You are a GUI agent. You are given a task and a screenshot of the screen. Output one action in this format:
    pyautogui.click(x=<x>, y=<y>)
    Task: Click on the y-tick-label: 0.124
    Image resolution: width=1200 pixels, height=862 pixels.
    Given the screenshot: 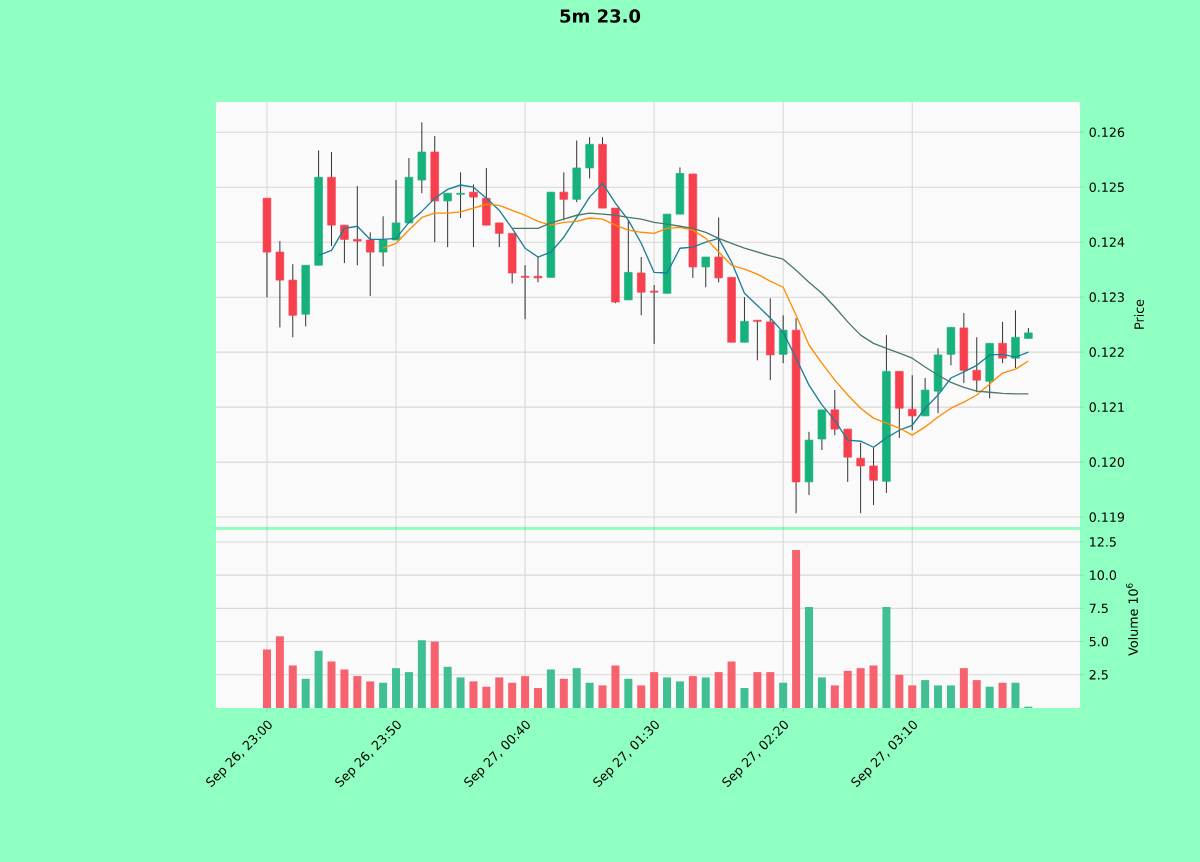 What is the action you would take?
    pyautogui.click(x=1107, y=242)
    